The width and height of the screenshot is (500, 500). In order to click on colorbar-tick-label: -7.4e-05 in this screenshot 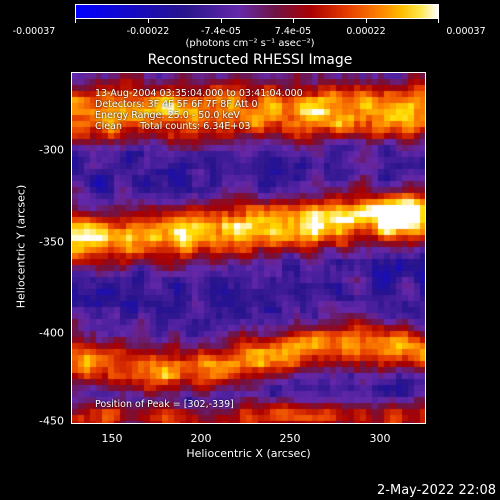, I will do `click(221, 31)`.